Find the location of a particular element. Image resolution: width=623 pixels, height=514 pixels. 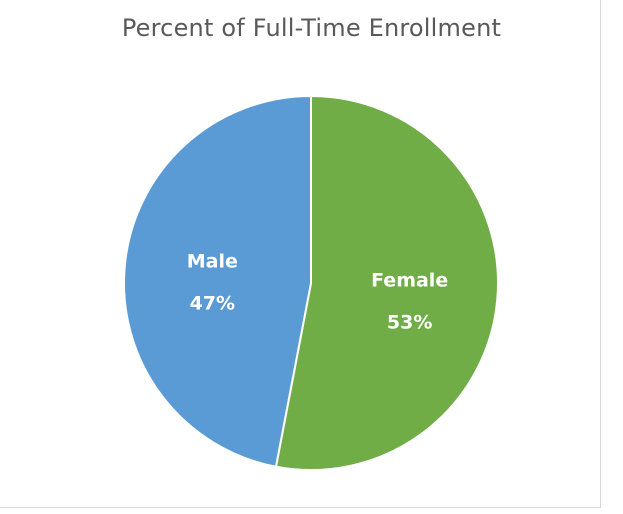

chart-title: Percent of Full-Time Enrollment is located at coordinates (311, 28).